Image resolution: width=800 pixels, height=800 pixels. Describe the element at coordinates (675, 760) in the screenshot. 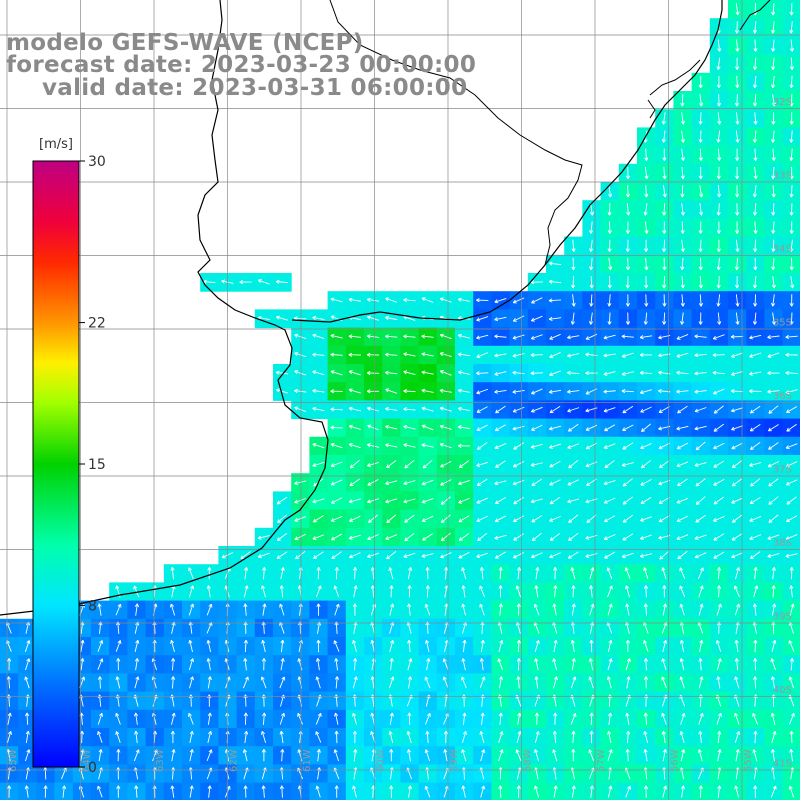

I see `lon-label: 56W` at that location.